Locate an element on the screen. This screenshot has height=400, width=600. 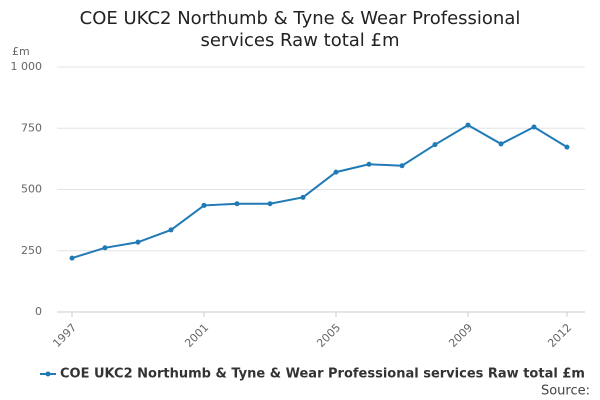
x-tick-label: 2012 is located at coordinates (559, 335).